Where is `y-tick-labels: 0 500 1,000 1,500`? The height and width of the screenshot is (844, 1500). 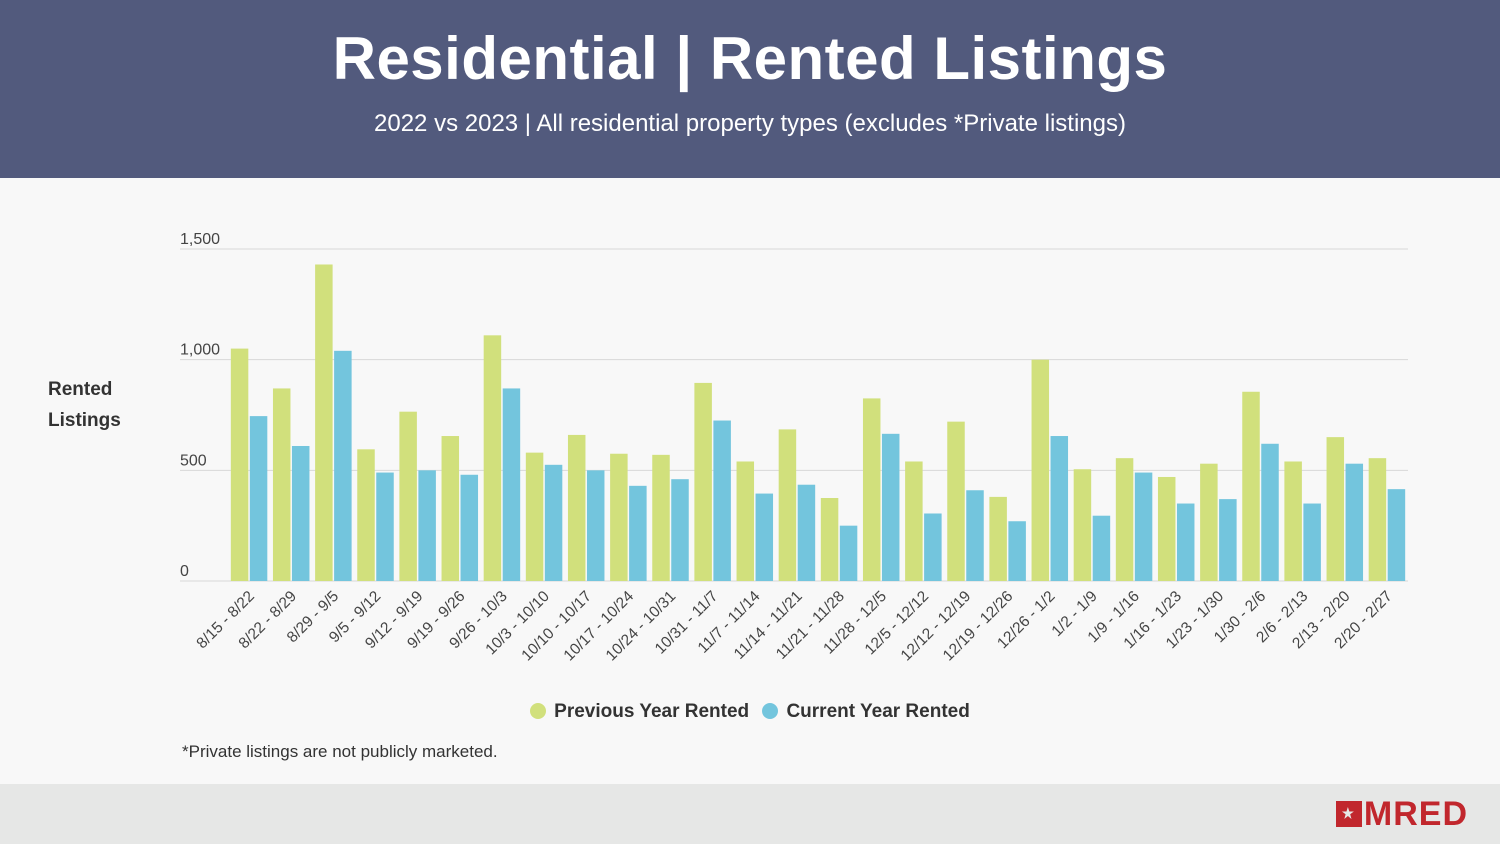
y-tick-labels: 0 500 1,000 1,500 is located at coordinates (200, 405).